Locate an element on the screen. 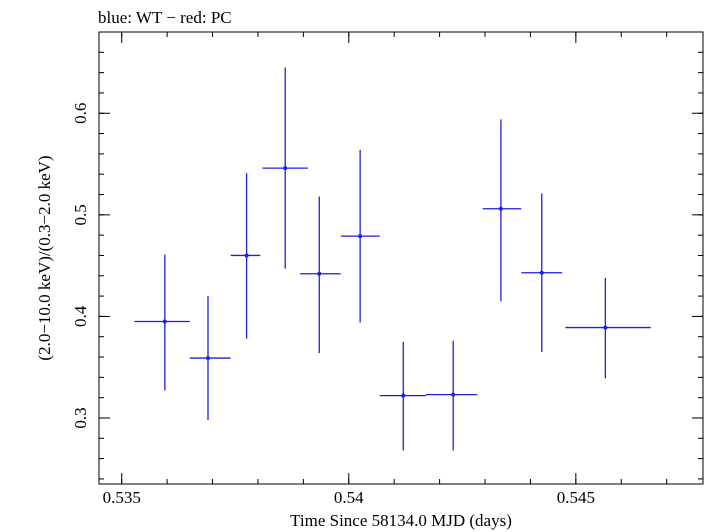 This screenshot has width=705, height=532. x-axis-label: Time Since 58134.0 MJD (days) is located at coordinates (401, 520).